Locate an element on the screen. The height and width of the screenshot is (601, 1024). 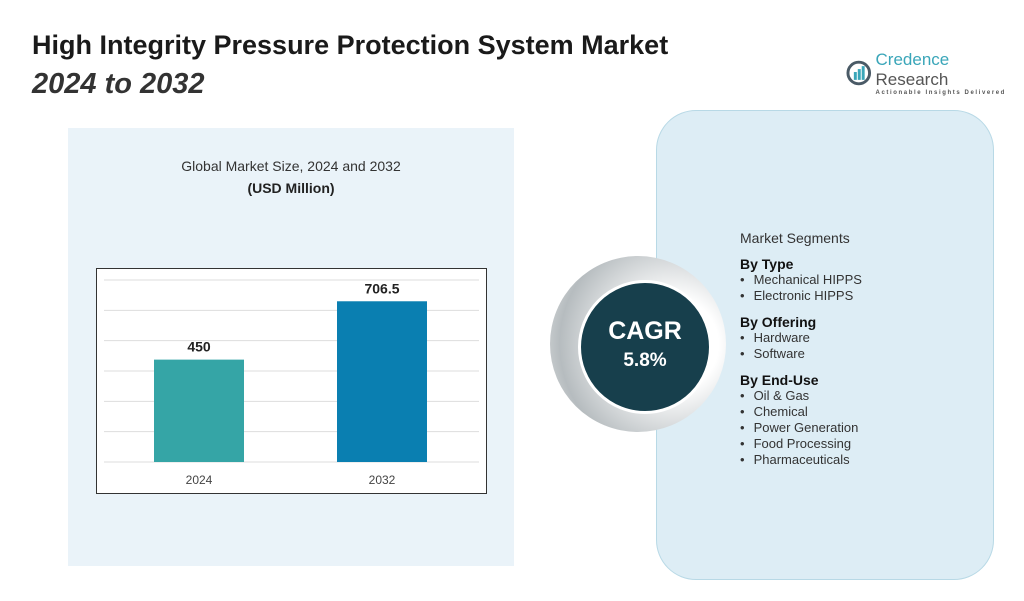
segment-item: Electronic HIPPS is located at coordinates (801, 296).